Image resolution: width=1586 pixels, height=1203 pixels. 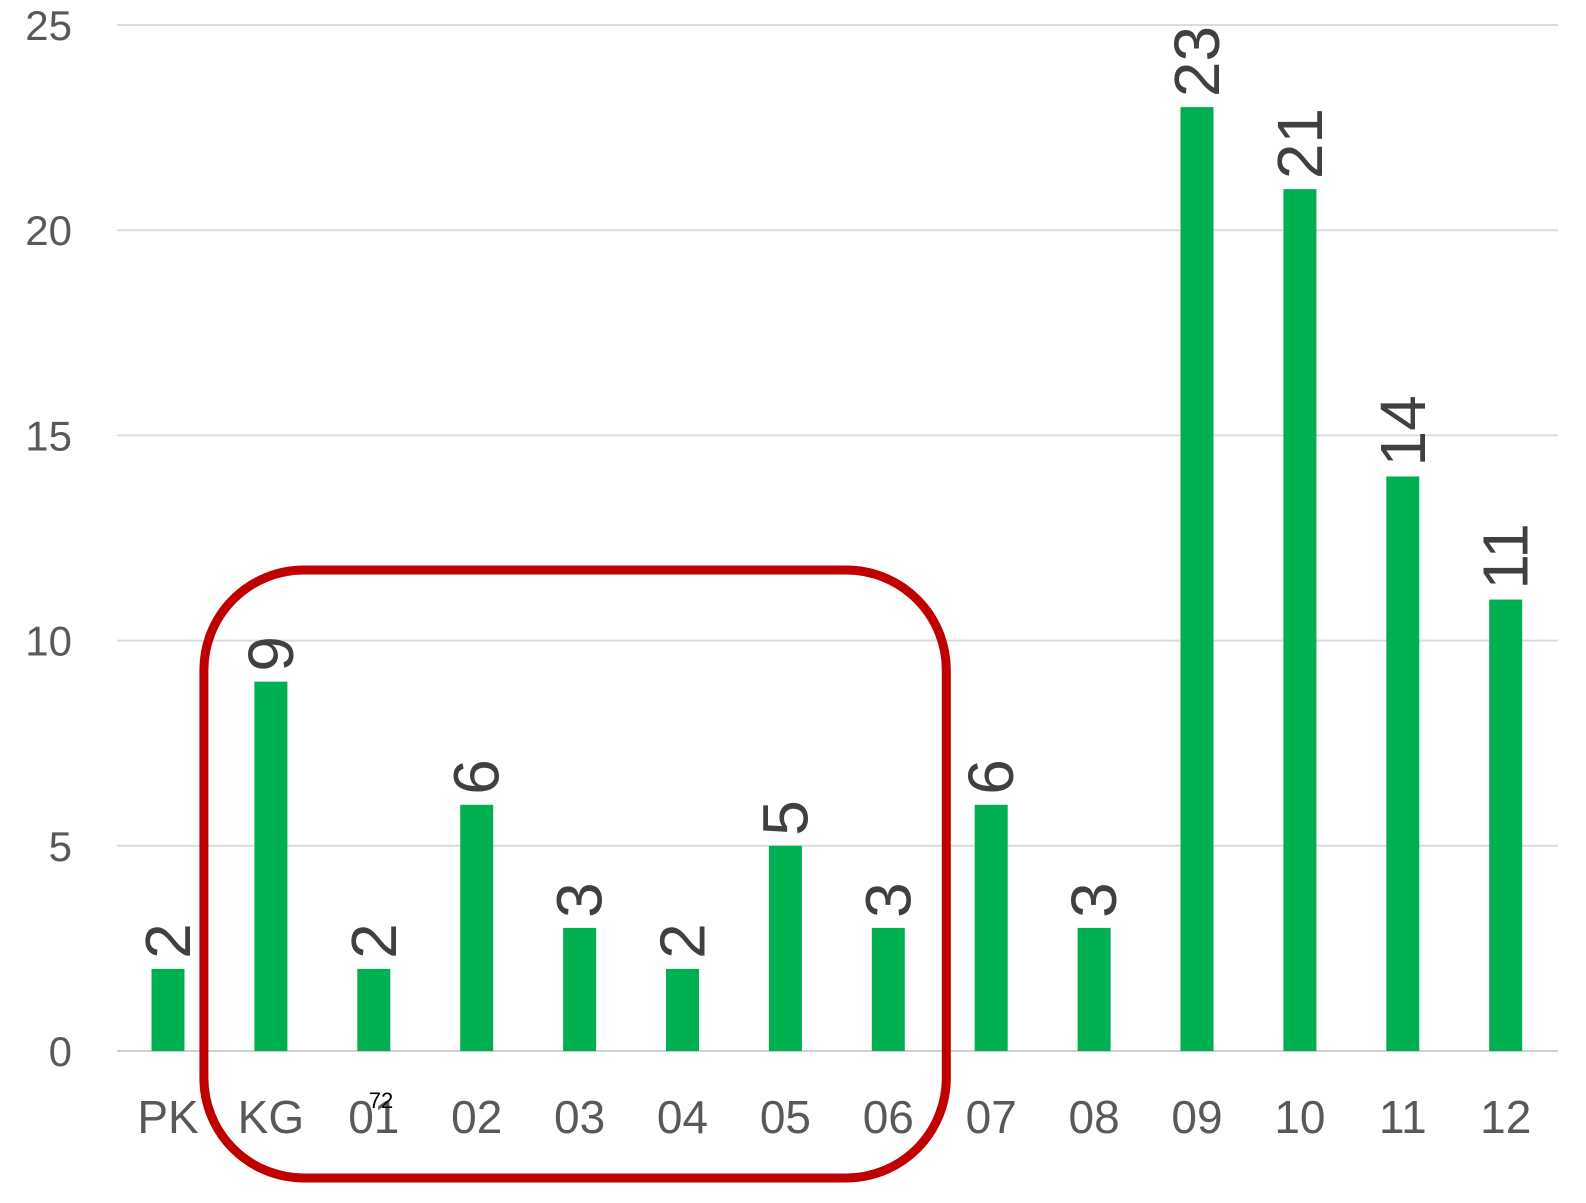 I want to click on data-label-02: 6, so click(x=477, y=777).